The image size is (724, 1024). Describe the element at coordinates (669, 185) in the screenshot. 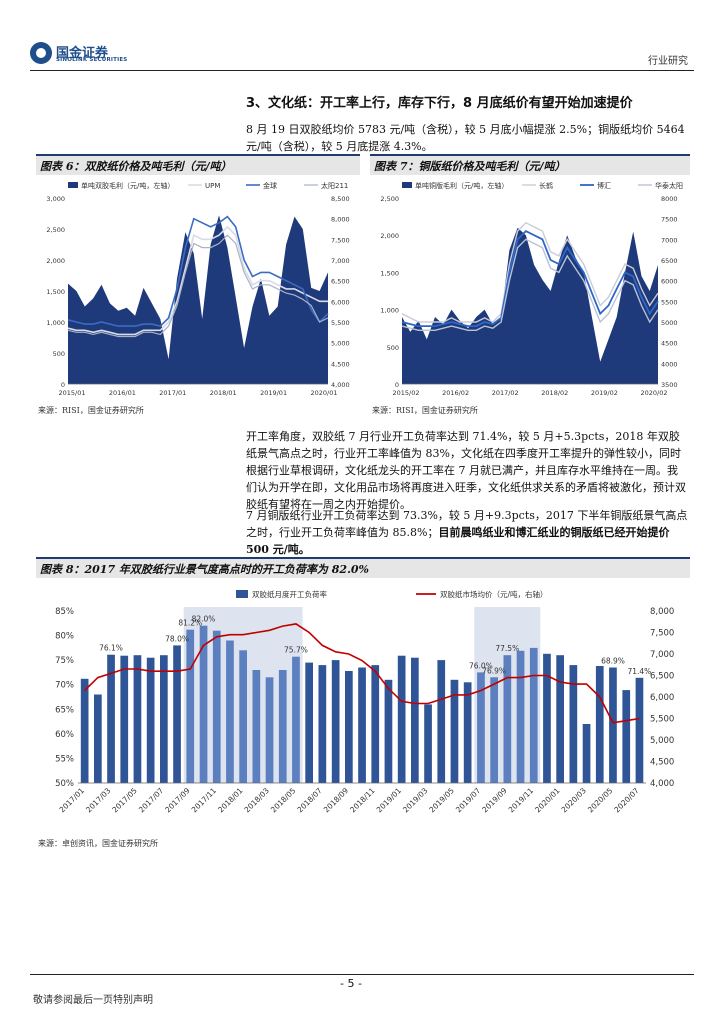

I see `fig7-legend-label-3: 华泰太阳` at that location.